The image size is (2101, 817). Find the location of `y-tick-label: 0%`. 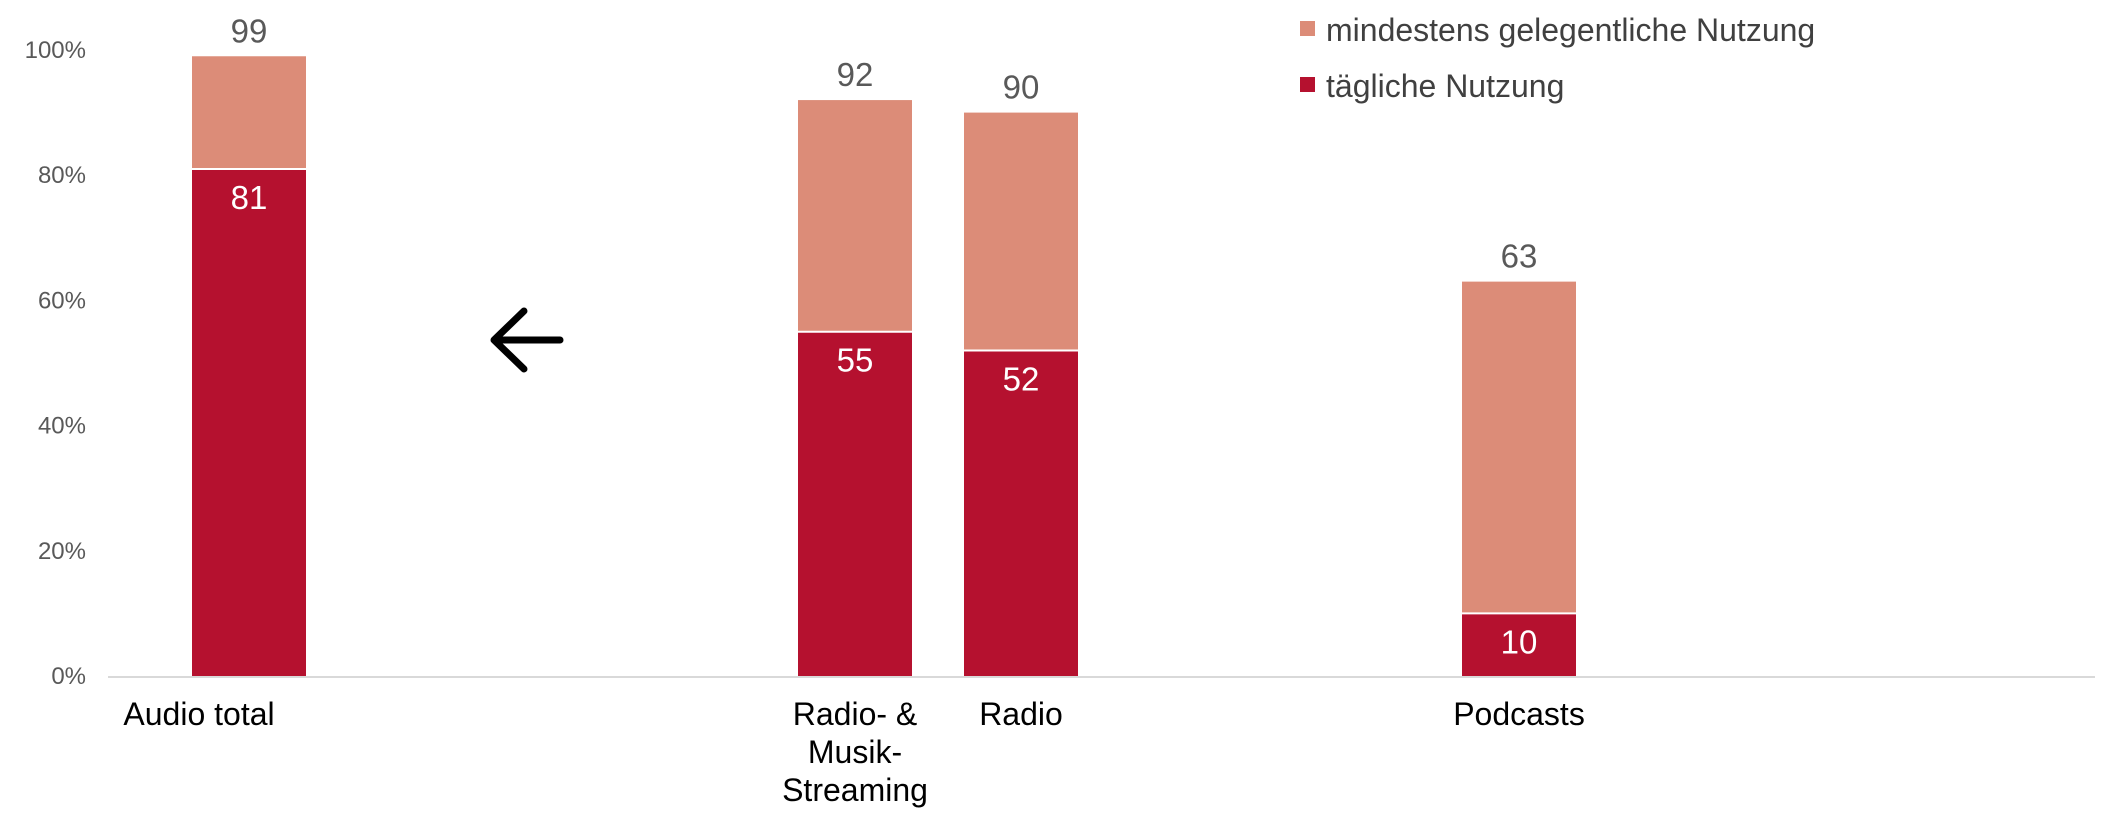

y-tick-label: 0% is located at coordinates (68, 676).